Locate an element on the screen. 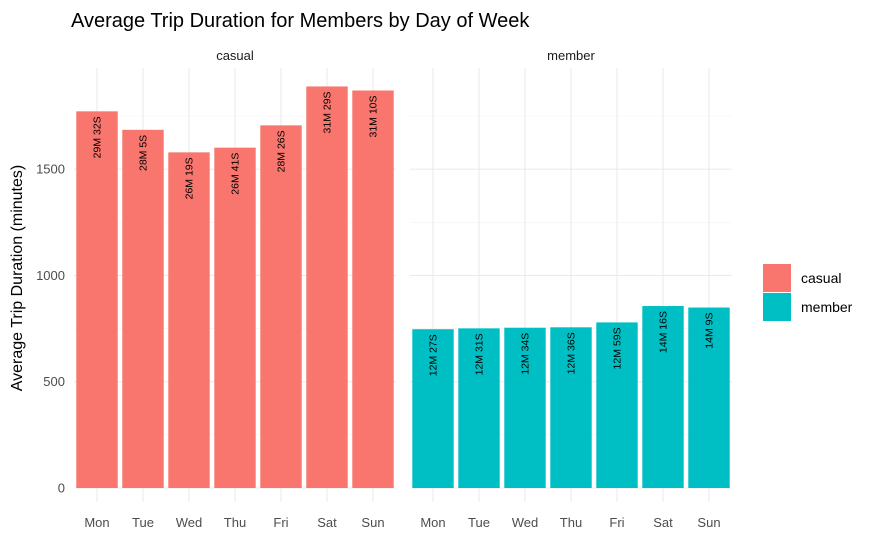 Image resolution: width=875 pixels, height=540 pixels. bar-member-tue is located at coordinates (479, 408).